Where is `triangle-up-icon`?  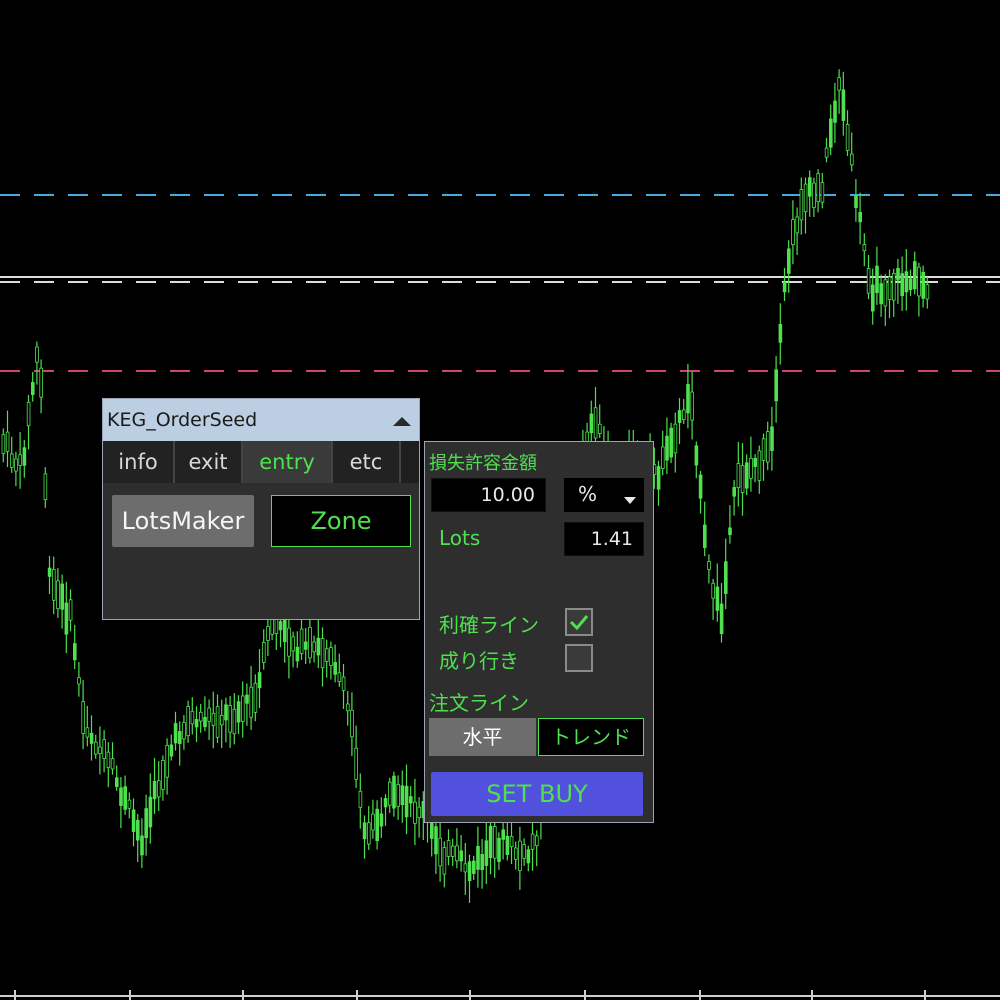
triangle-up-icon is located at coordinates (402, 420).